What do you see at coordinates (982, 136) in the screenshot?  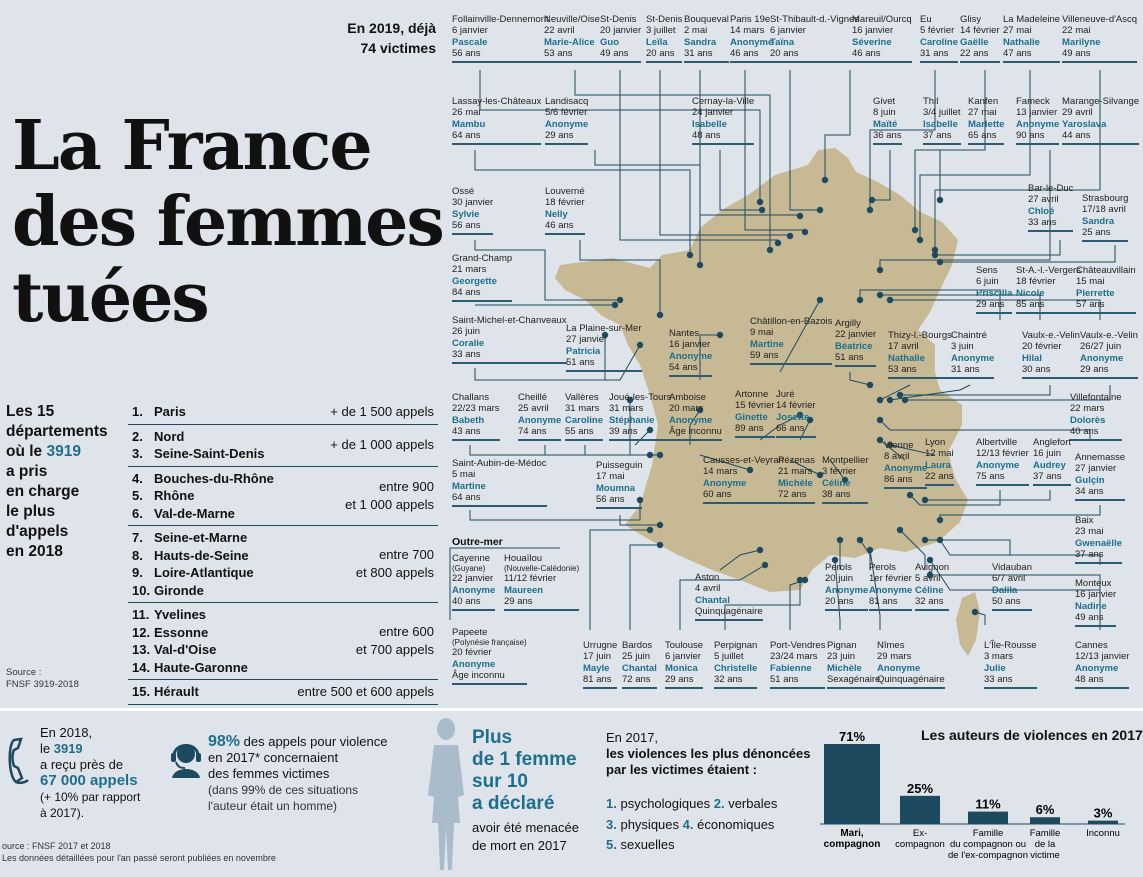 I see `victim-age: 65 ans` at bounding box center [982, 136].